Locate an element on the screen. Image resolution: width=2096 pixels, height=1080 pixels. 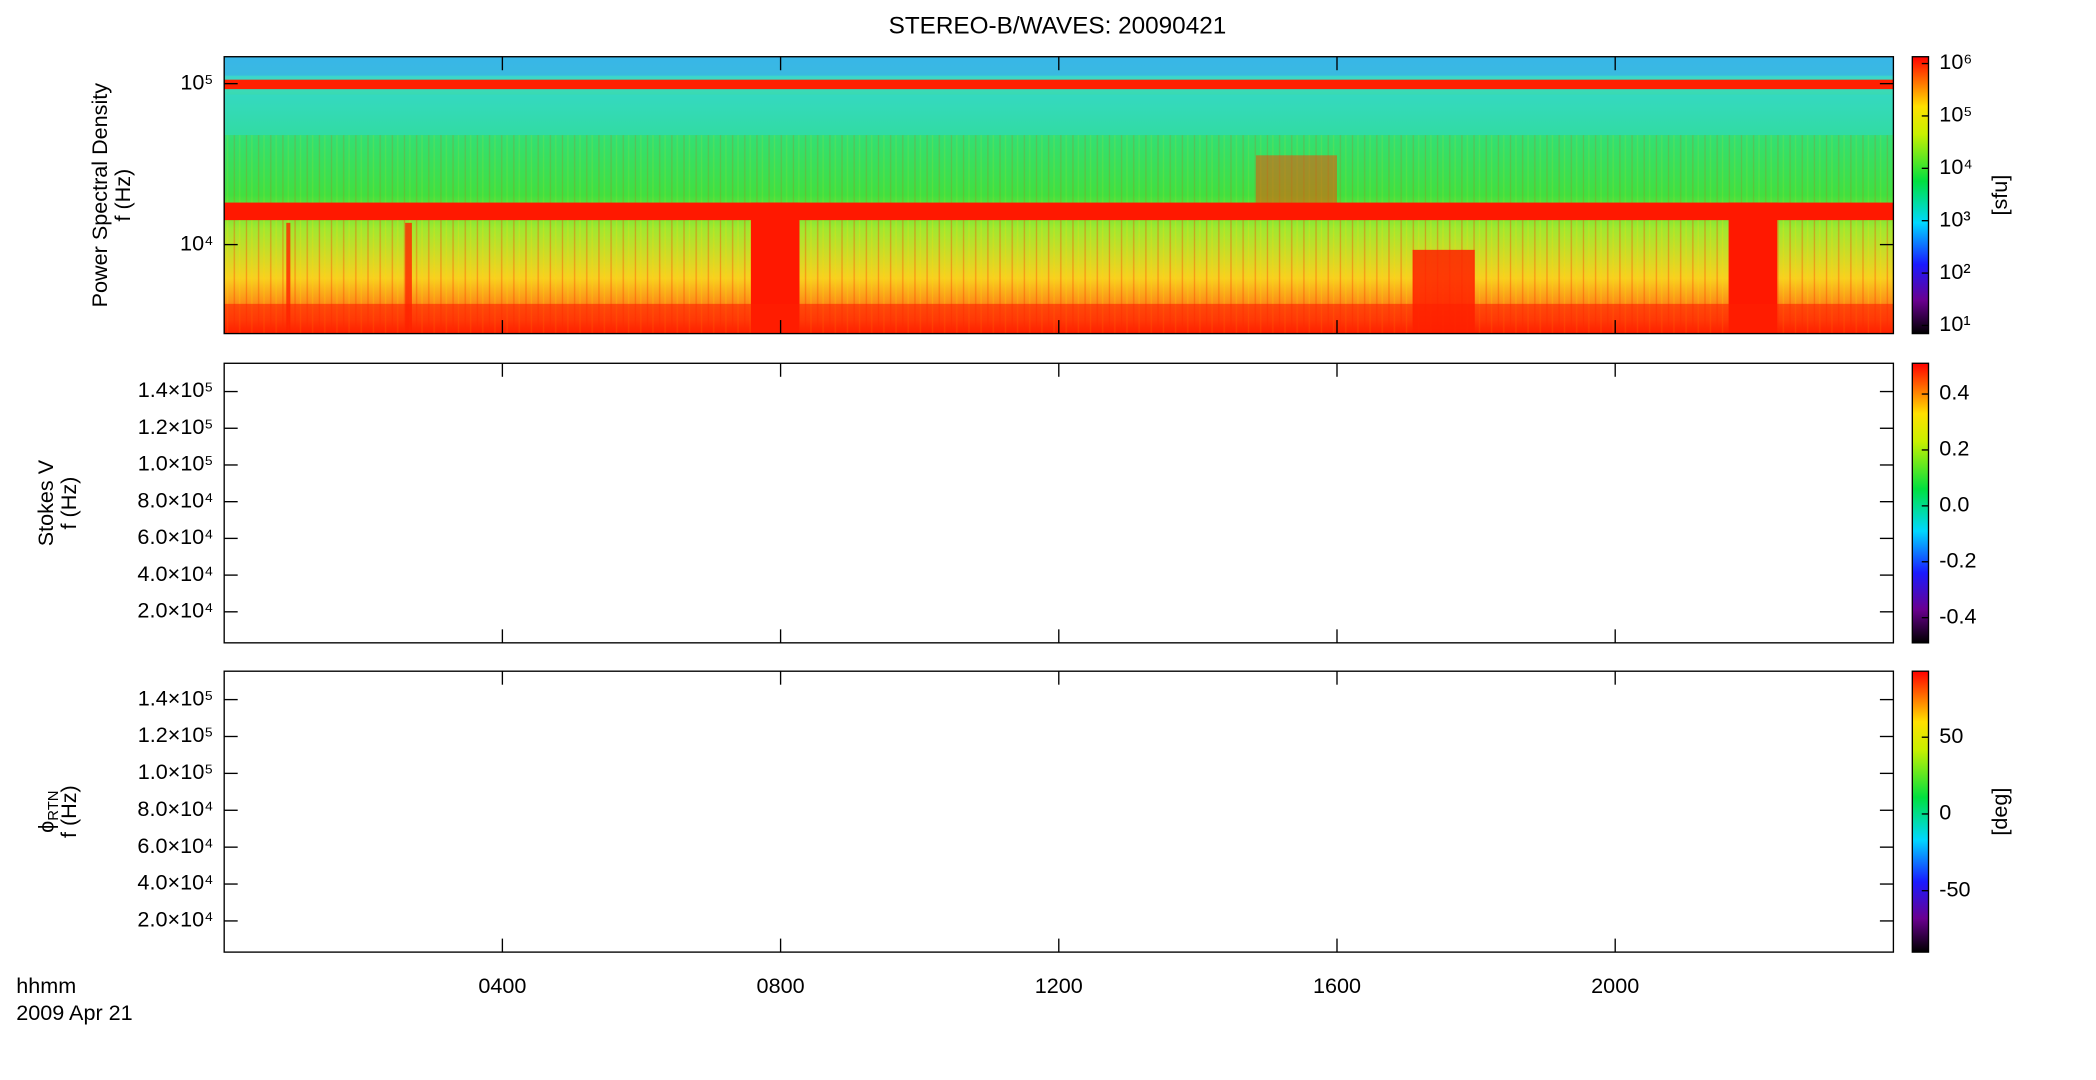
colorbar-tick-label: 10⁶ is located at coordinates (1955, 61).